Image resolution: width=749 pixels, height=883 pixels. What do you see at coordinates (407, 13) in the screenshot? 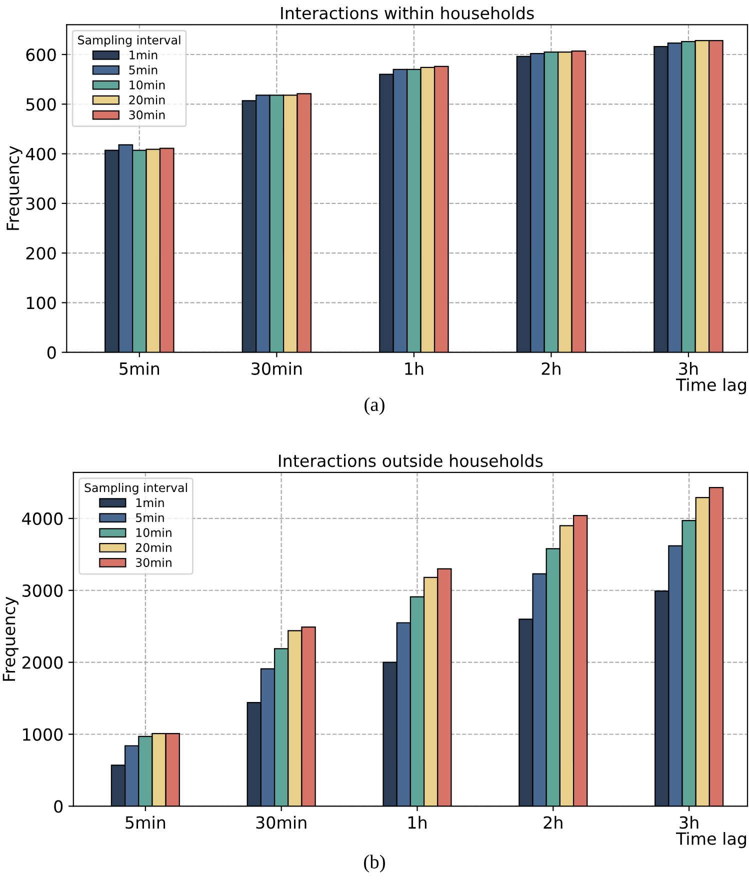
I see `chart-title: Interactions within households` at bounding box center [407, 13].